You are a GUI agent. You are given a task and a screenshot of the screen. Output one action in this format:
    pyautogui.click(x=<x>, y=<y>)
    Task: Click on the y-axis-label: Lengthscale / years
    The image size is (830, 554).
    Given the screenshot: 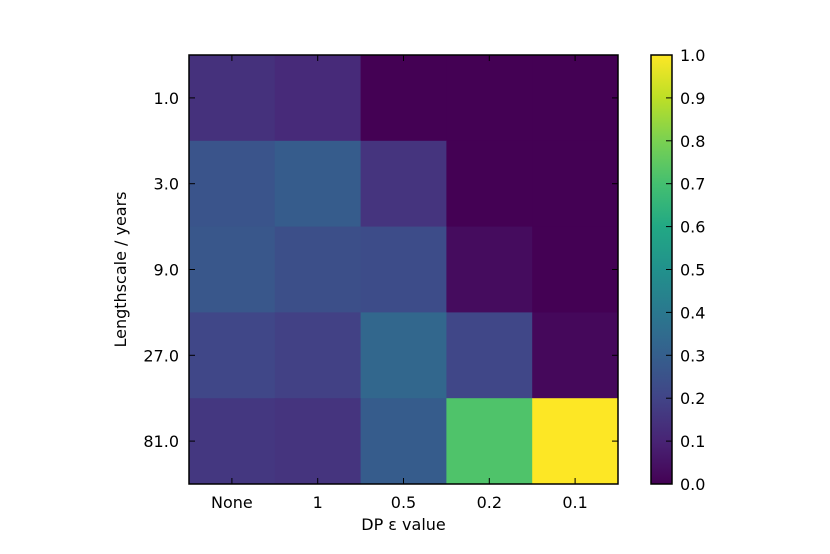 What is the action you would take?
    pyautogui.click(x=120, y=269)
    